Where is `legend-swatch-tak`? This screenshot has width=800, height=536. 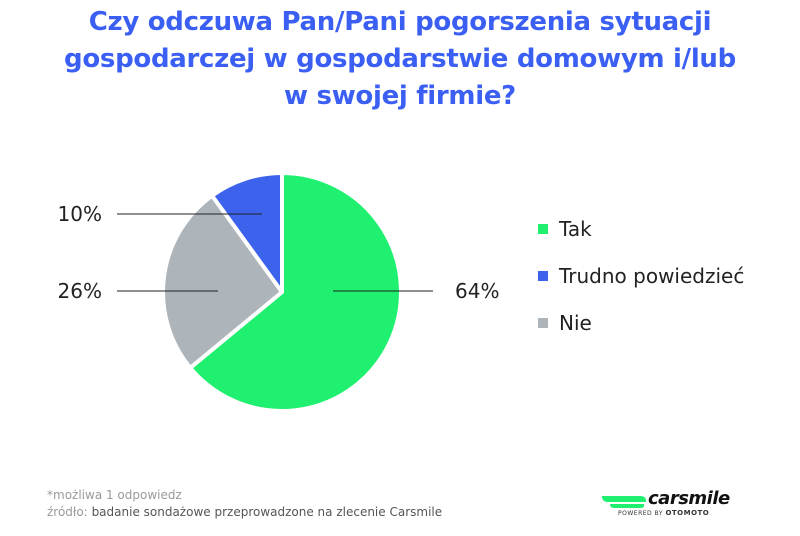
legend-swatch-tak is located at coordinates (543, 229).